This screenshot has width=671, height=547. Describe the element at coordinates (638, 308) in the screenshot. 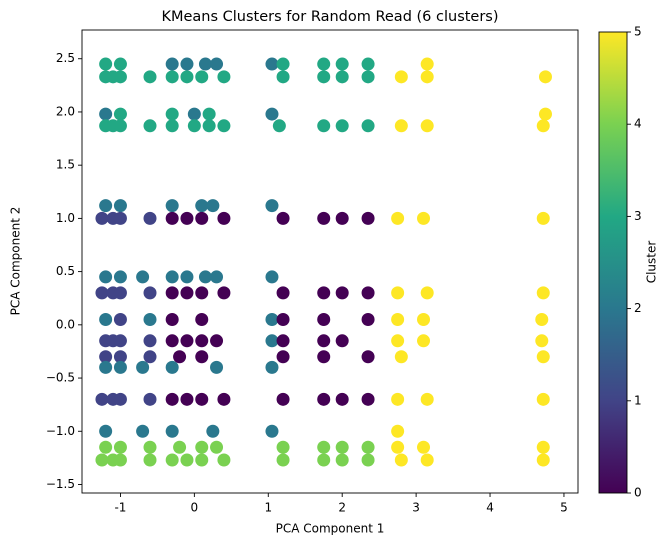

I see `colorbar-tick-label: 2` at that location.